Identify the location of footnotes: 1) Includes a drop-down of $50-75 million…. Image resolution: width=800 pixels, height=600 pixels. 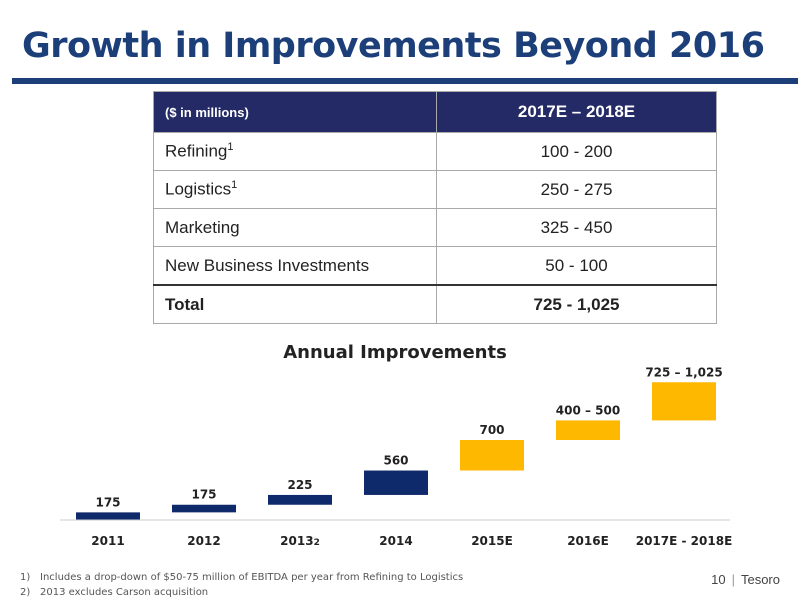
(241, 585).